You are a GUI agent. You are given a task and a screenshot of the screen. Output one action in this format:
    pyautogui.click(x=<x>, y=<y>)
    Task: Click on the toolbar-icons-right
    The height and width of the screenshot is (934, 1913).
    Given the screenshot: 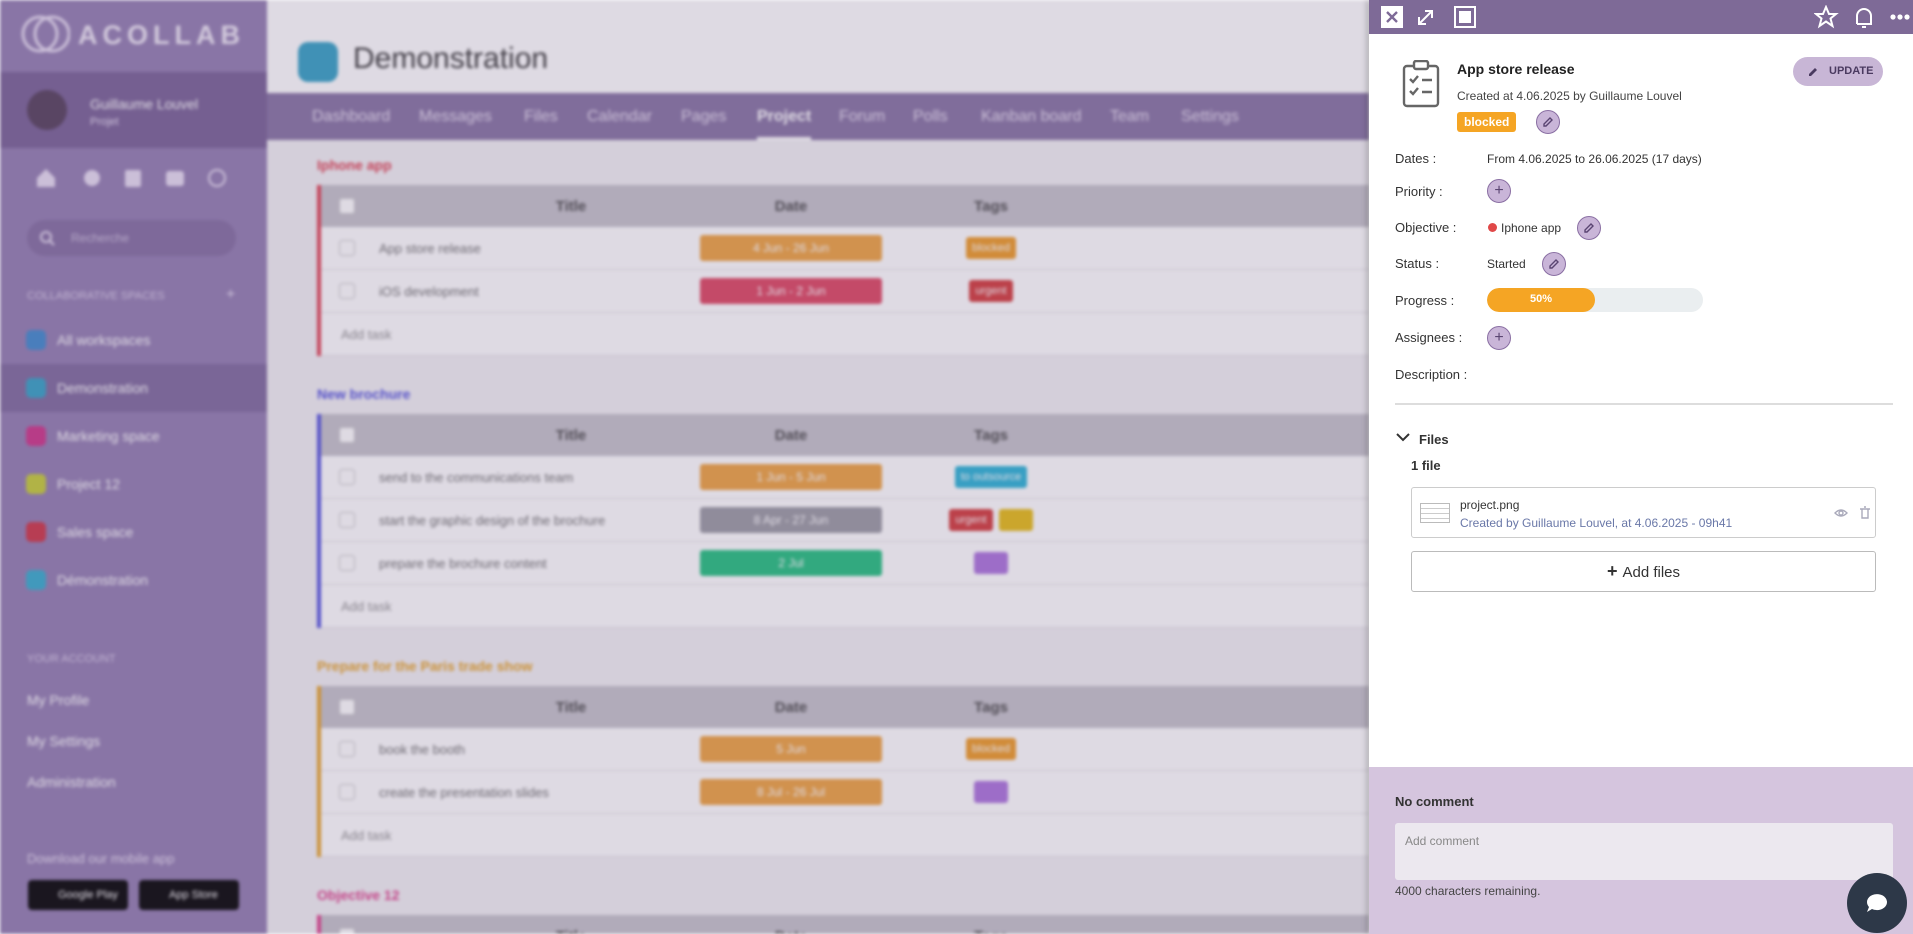 What is the action you would take?
    pyautogui.click(x=1862, y=17)
    